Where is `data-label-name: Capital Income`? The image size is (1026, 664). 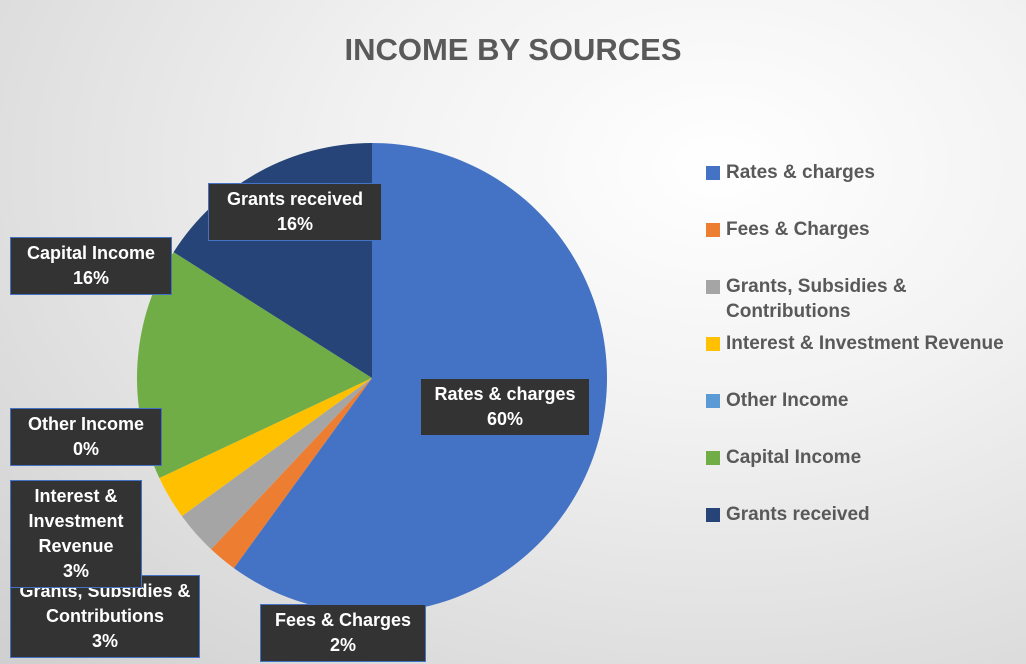
data-label-name: Capital Income is located at coordinates (91, 253).